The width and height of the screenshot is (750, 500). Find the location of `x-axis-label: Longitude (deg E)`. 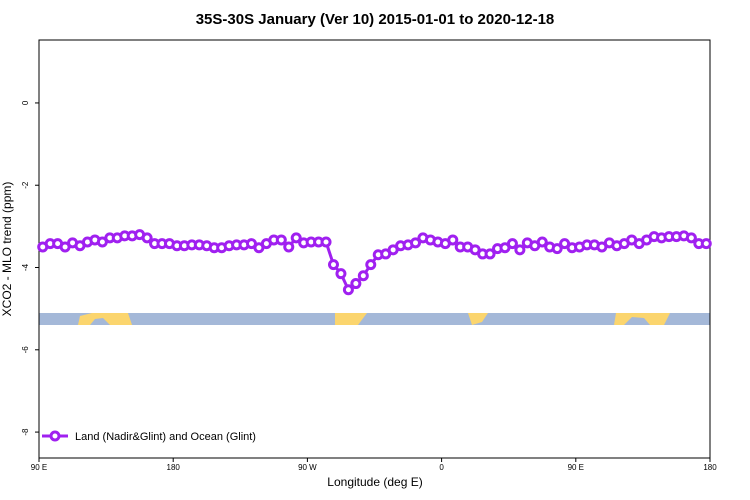

x-axis-label: Longitude (deg E) is located at coordinates (374, 482).